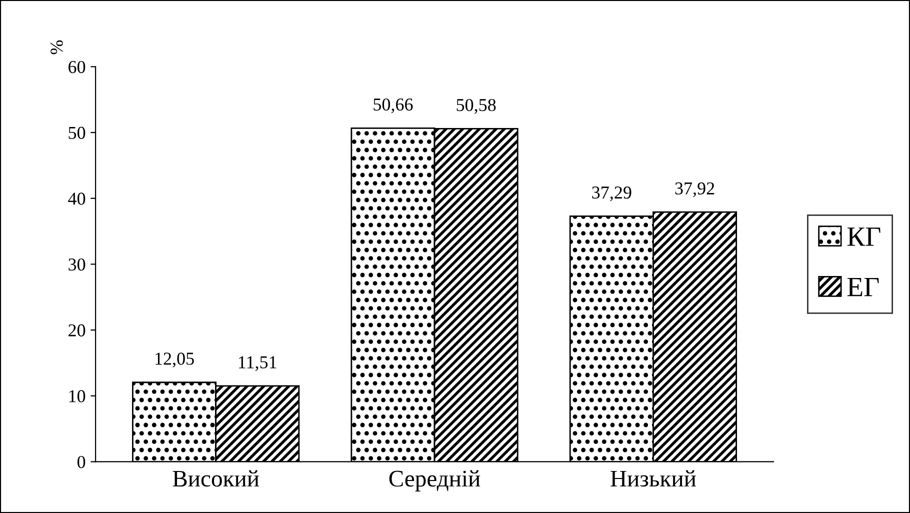 This screenshot has width=910, height=513. Describe the element at coordinates (863, 287) in the screenshot. I see `legend-label: ЕГ` at that location.